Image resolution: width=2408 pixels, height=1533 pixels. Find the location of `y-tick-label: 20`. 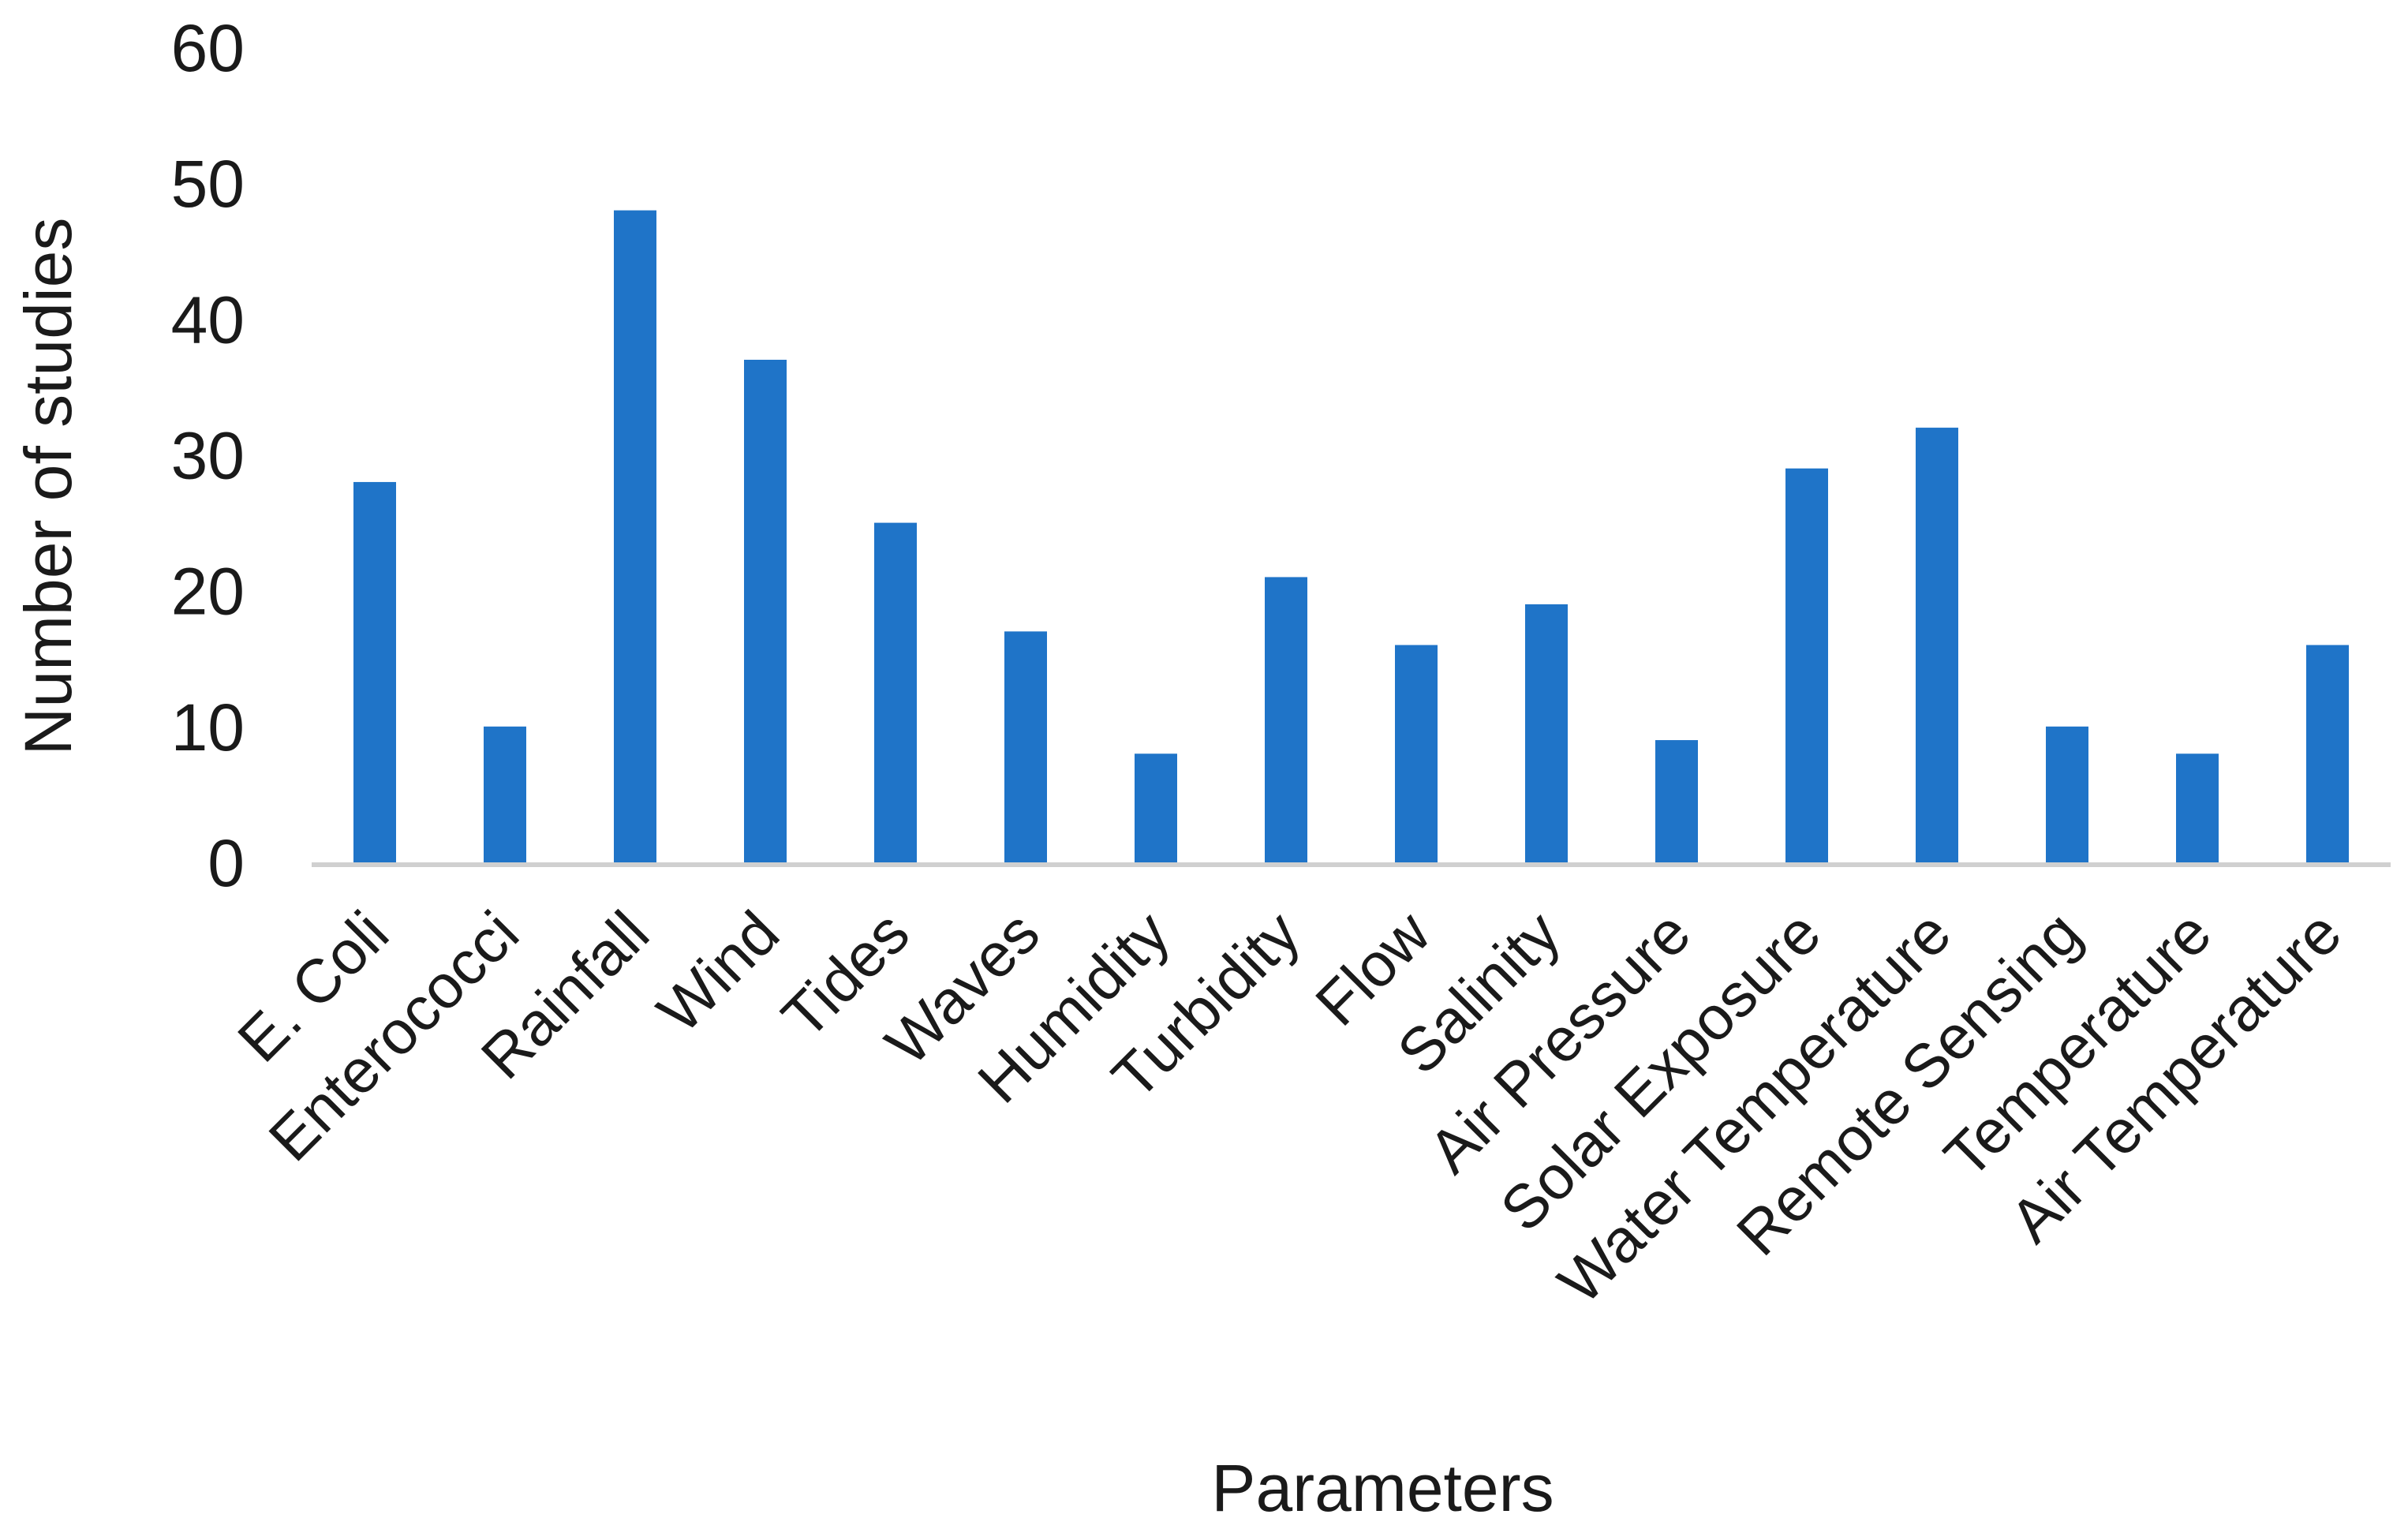

y-tick-label: 20 is located at coordinates (208, 592).